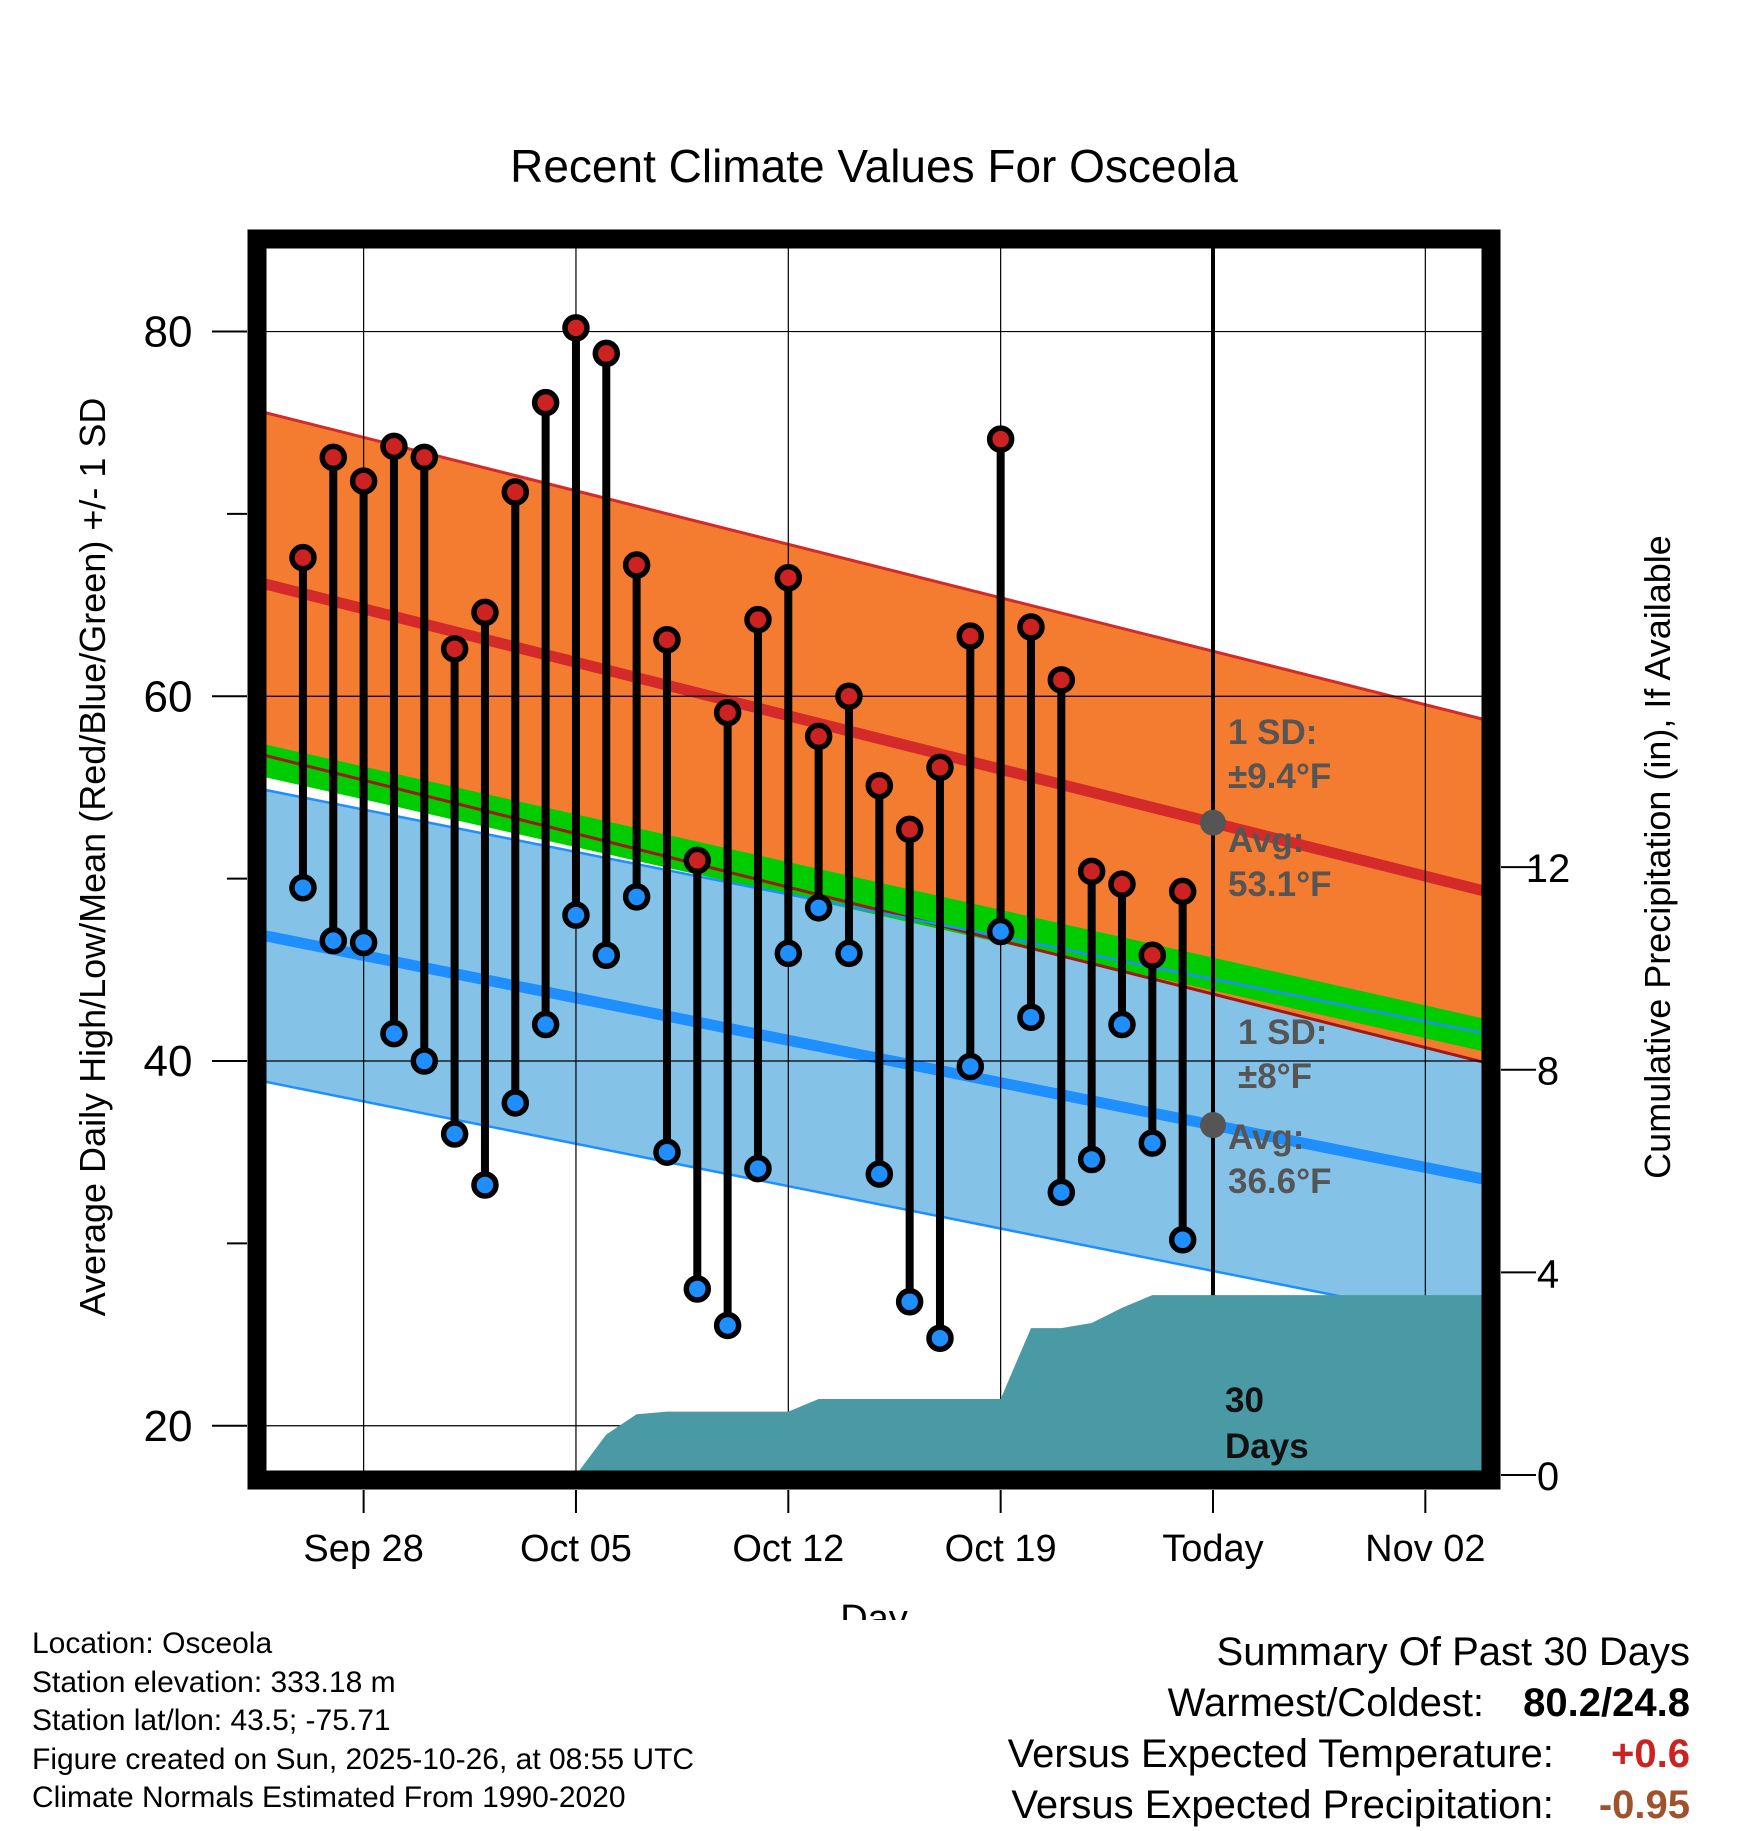  I want to click on chart-title: Recent Climate Values For Osceola, so click(874, 166).